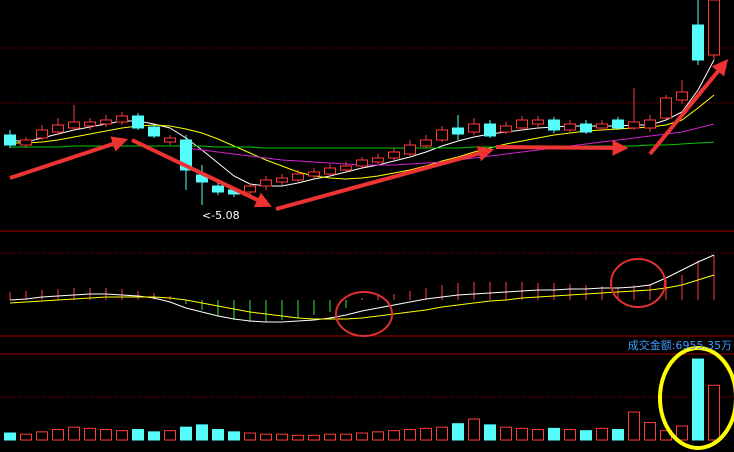  Describe the element at coordinates (221, 215) in the screenshot. I see `low-annotation: <-5.08` at that location.